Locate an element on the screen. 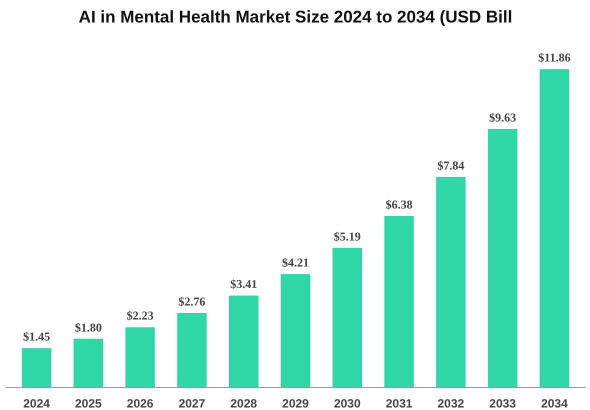 The height and width of the screenshot is (410, 590). x-tick-label: 2025 is located at coordinates (88, 403).